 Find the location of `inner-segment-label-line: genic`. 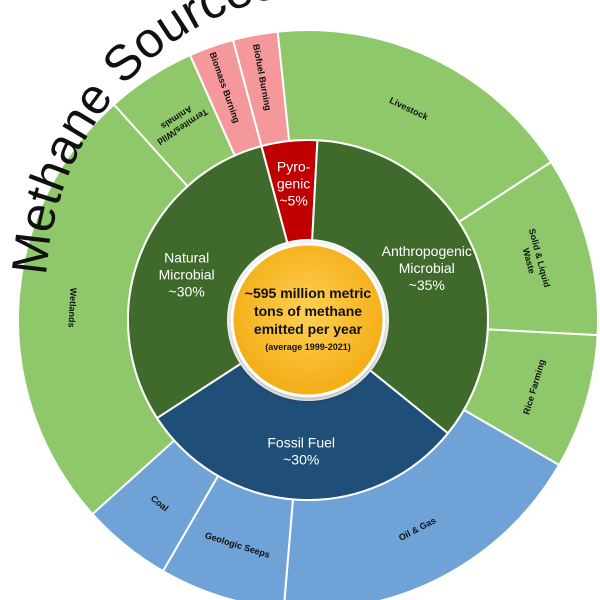

inner-segment-label-line: genic is located at coordinates (293, 184).